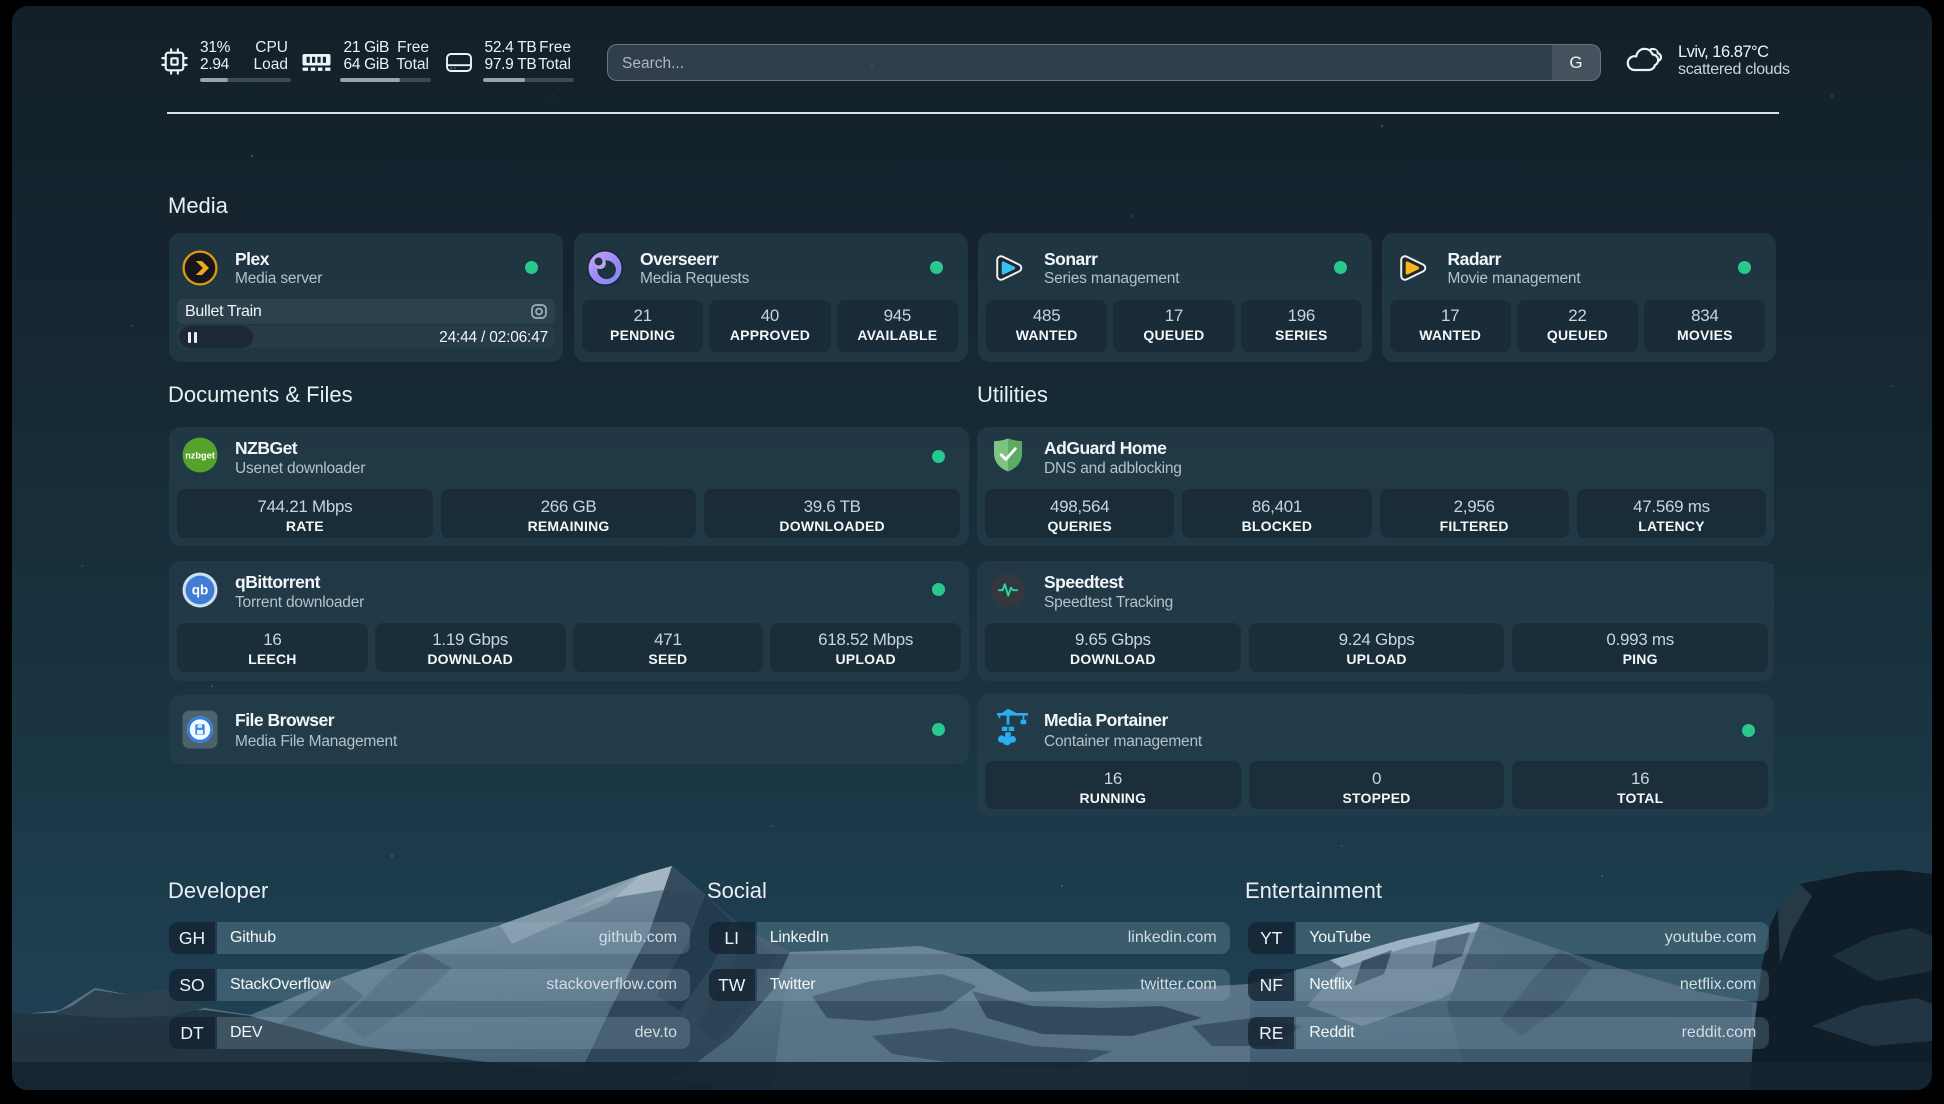 Image resolution: width=1944 pixels, height=1104 pixels. What do you see at coordinates (200, 456) in the screenshot?
I see `svg-text: nzbget` at bounding box center [200, 456].